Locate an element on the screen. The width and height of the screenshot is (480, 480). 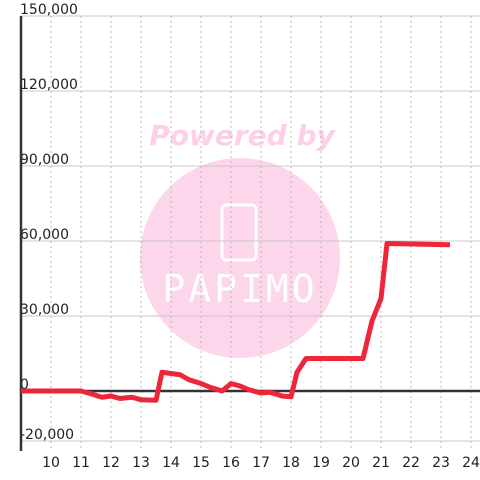
watermark-brand: PAPIMO is located at coordinates (239, 289).